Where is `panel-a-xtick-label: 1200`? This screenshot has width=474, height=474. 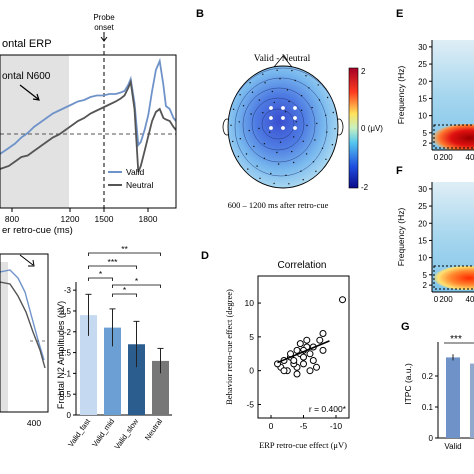 panel-a-xtick-label: 1200 is located at coordinates (70, 219).